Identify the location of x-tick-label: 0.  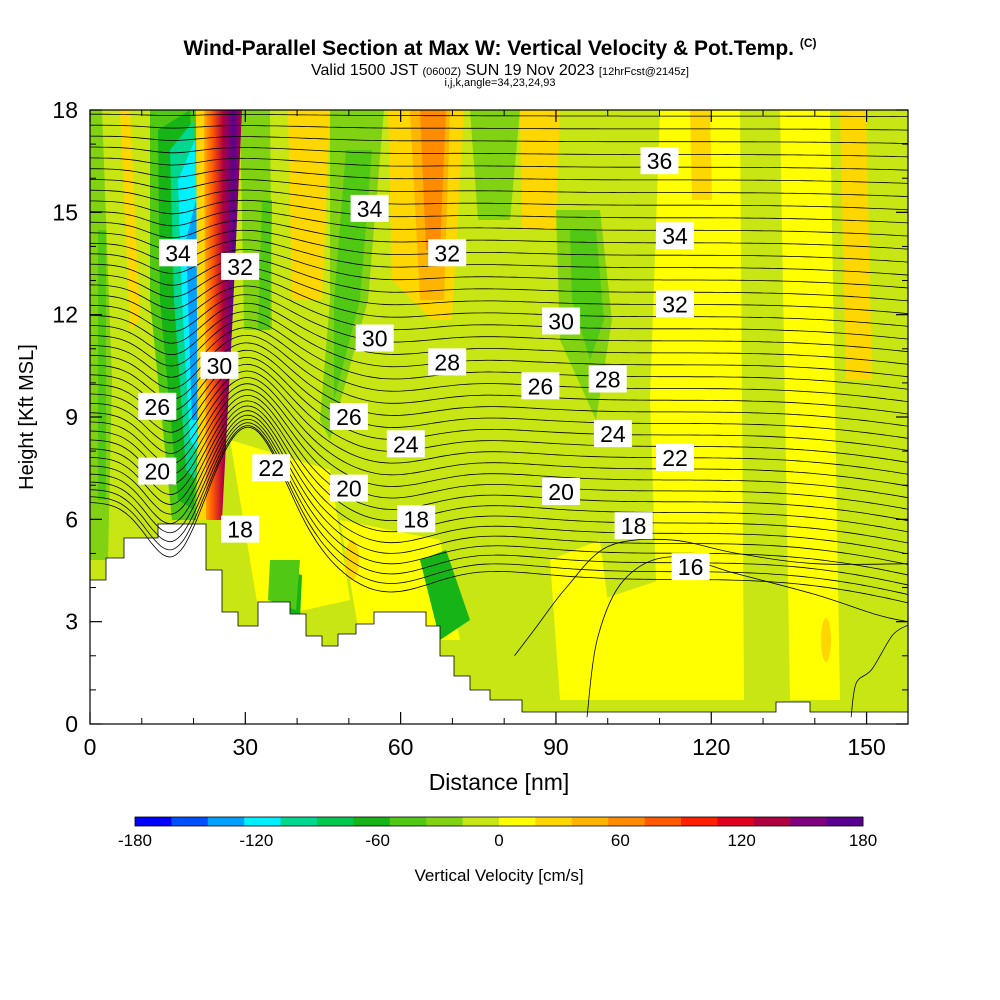
(90, 747).